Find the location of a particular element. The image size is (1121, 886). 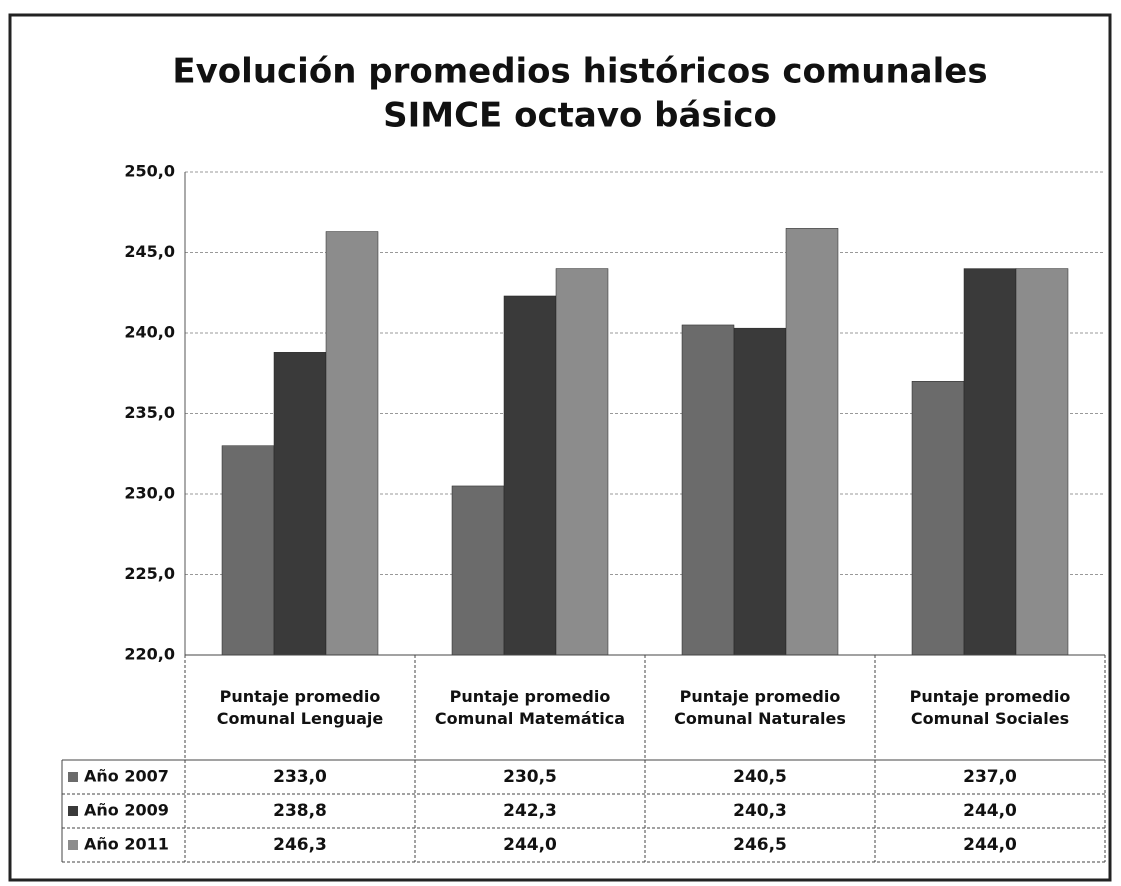

value-label: 242,3 is located at coordinates (530, 811).